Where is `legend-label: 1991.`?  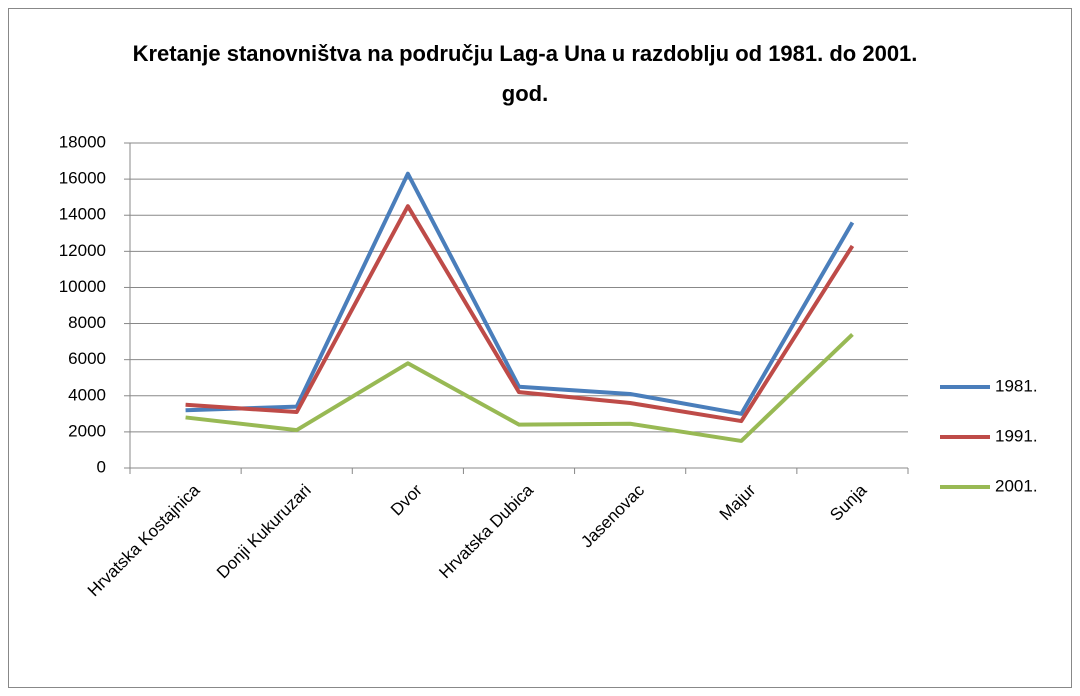 legend-label: 1991. is located at coordinates (1016, 435).